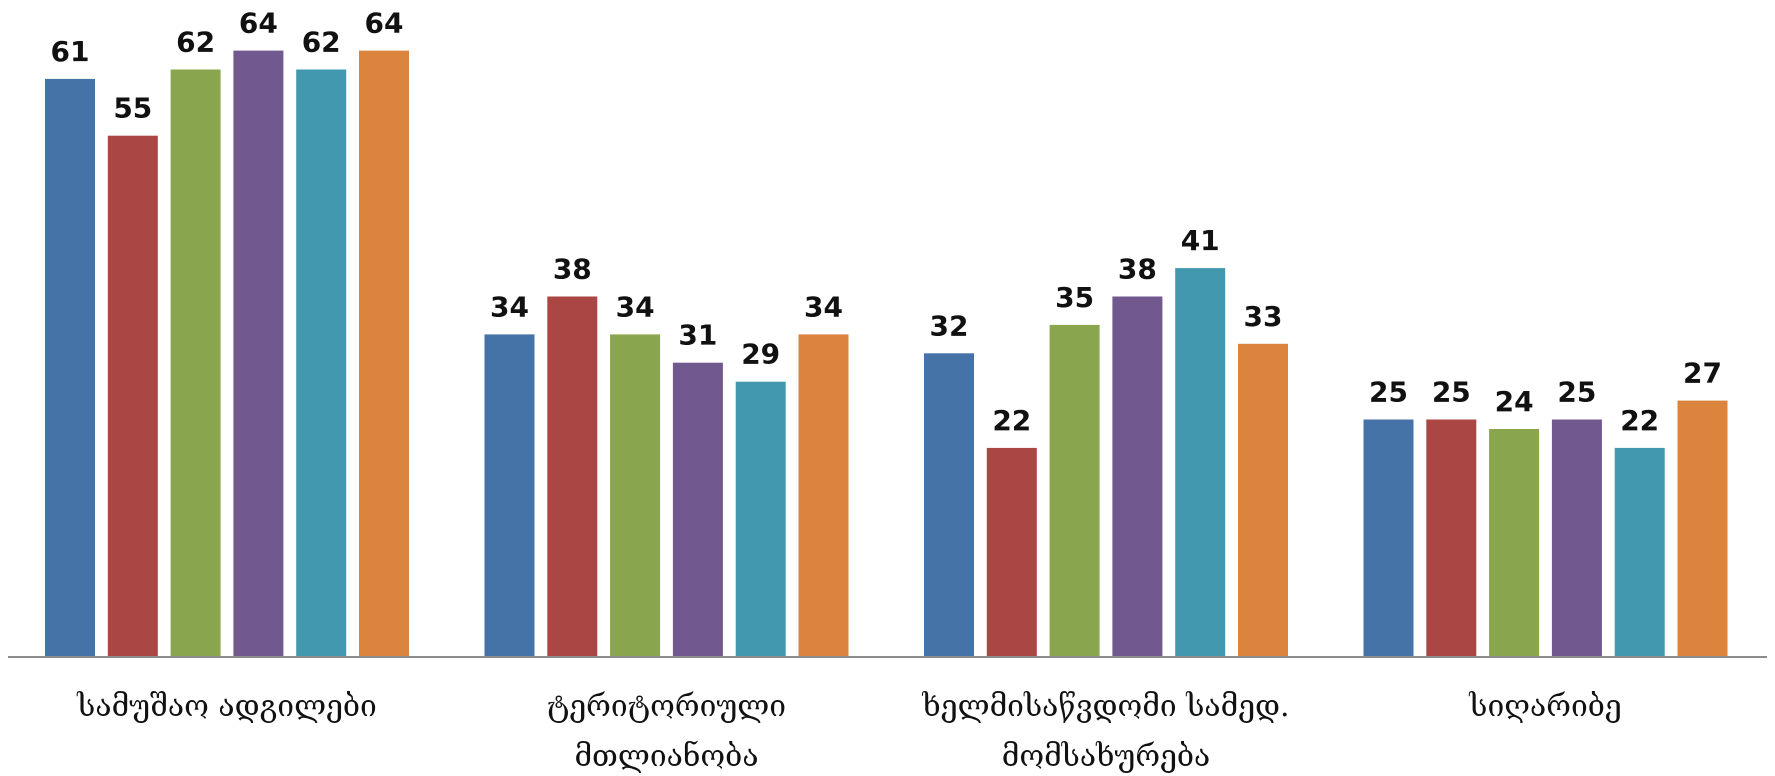 Image resolution: width=1775 pixels, height=776 pixels. Describe the element at coordinates (258, 23) in the screenshot. I see `data-label-c0-s3: 64` at that location.